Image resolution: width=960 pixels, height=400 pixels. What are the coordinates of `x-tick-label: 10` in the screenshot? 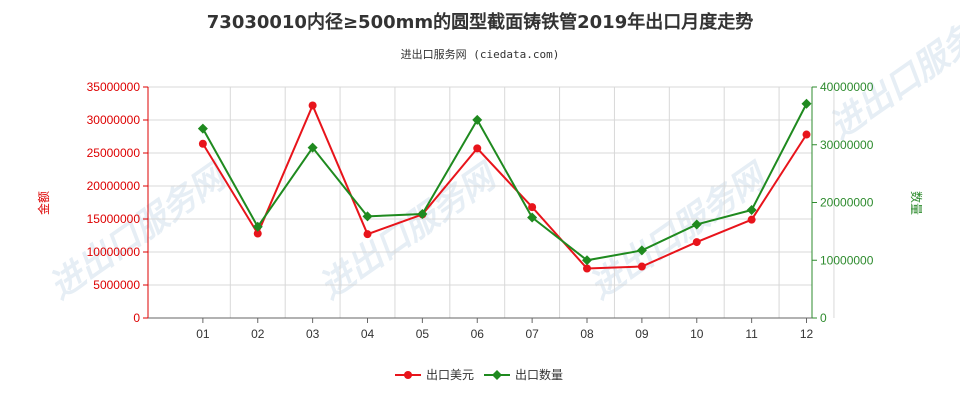 It's located at (697, 334).